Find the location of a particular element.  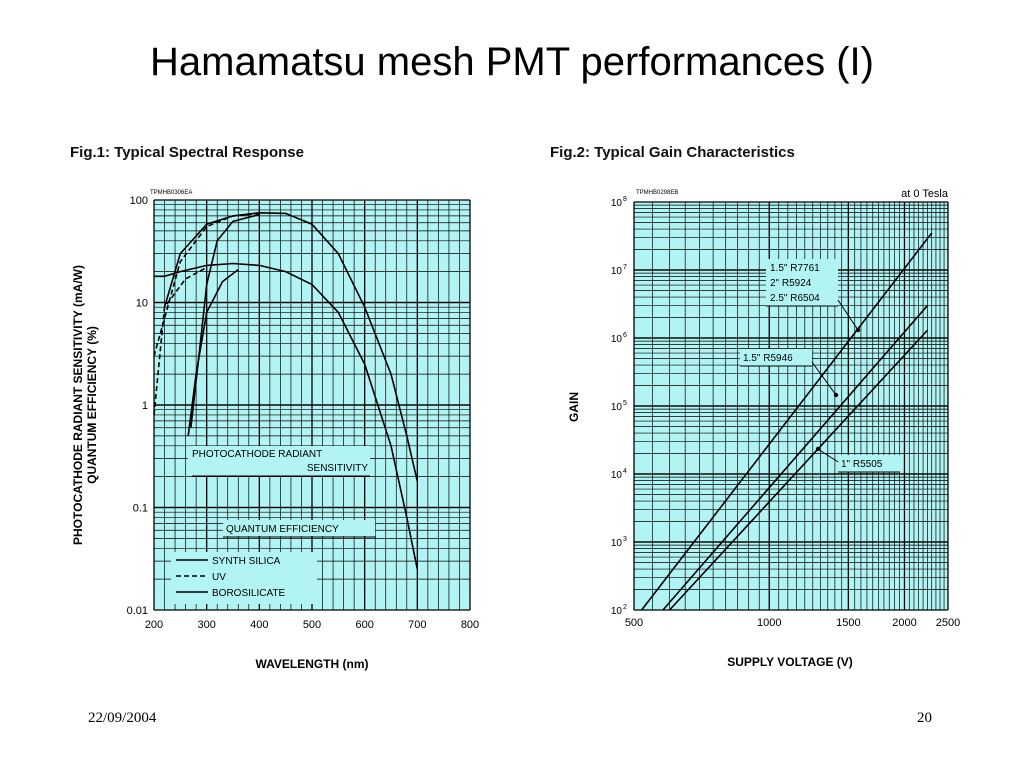

slide-title: Hamamatsu mesh PMT performances (I) is located at coordinates (512, 62).